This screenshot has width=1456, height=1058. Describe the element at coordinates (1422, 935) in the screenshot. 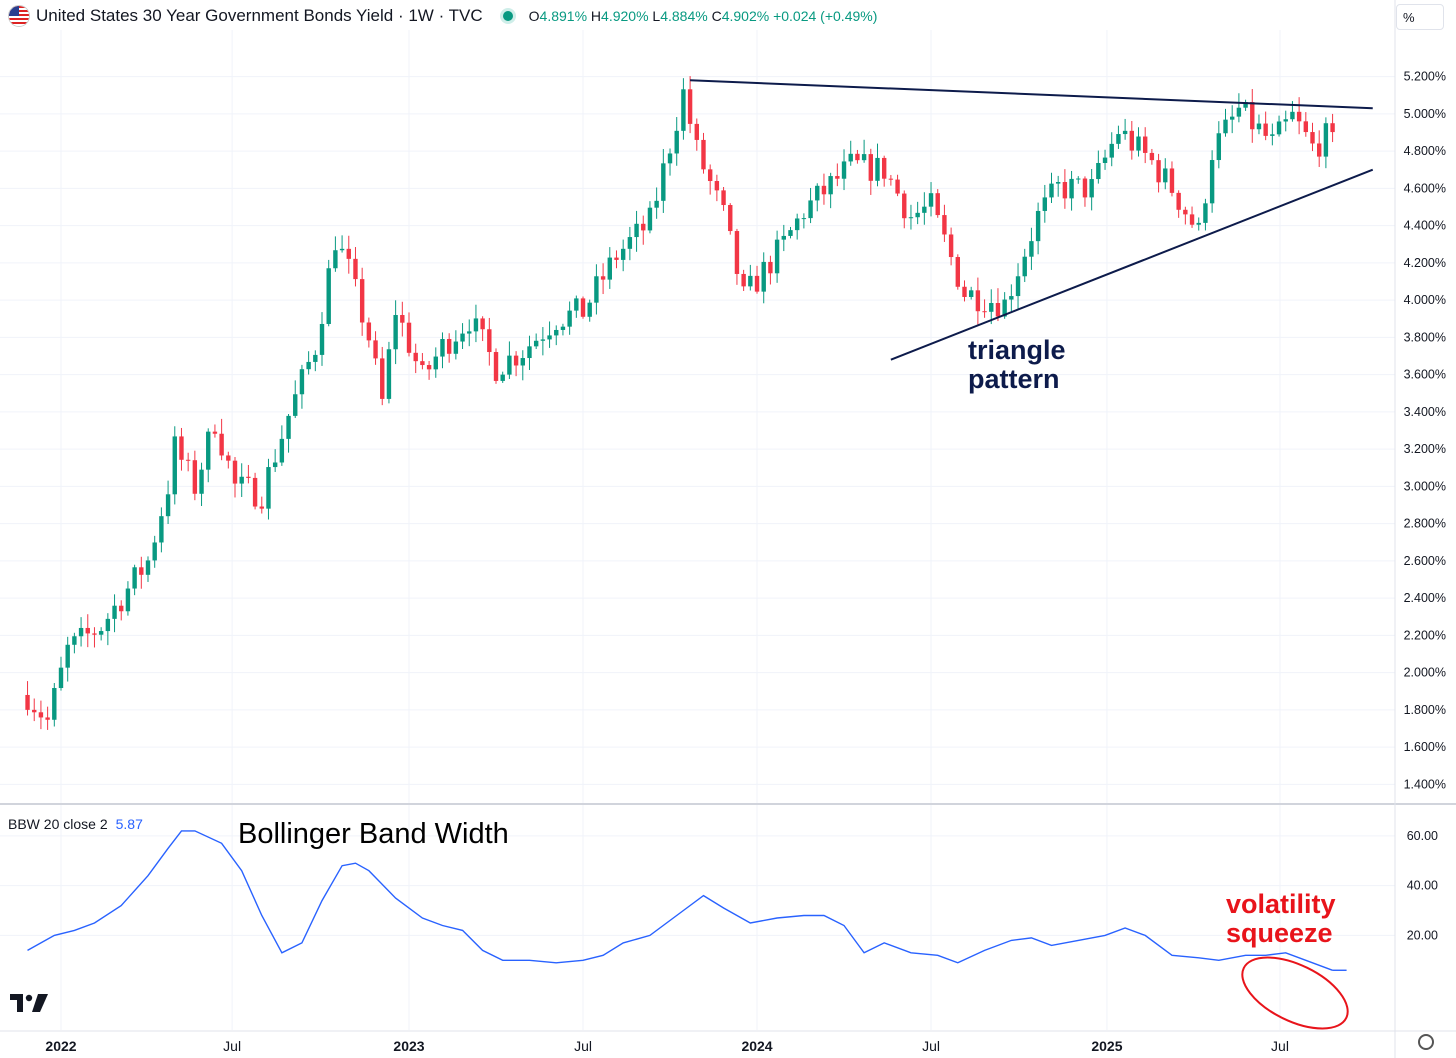

I see `bbw-y-tick-label: 20.00` at that location.